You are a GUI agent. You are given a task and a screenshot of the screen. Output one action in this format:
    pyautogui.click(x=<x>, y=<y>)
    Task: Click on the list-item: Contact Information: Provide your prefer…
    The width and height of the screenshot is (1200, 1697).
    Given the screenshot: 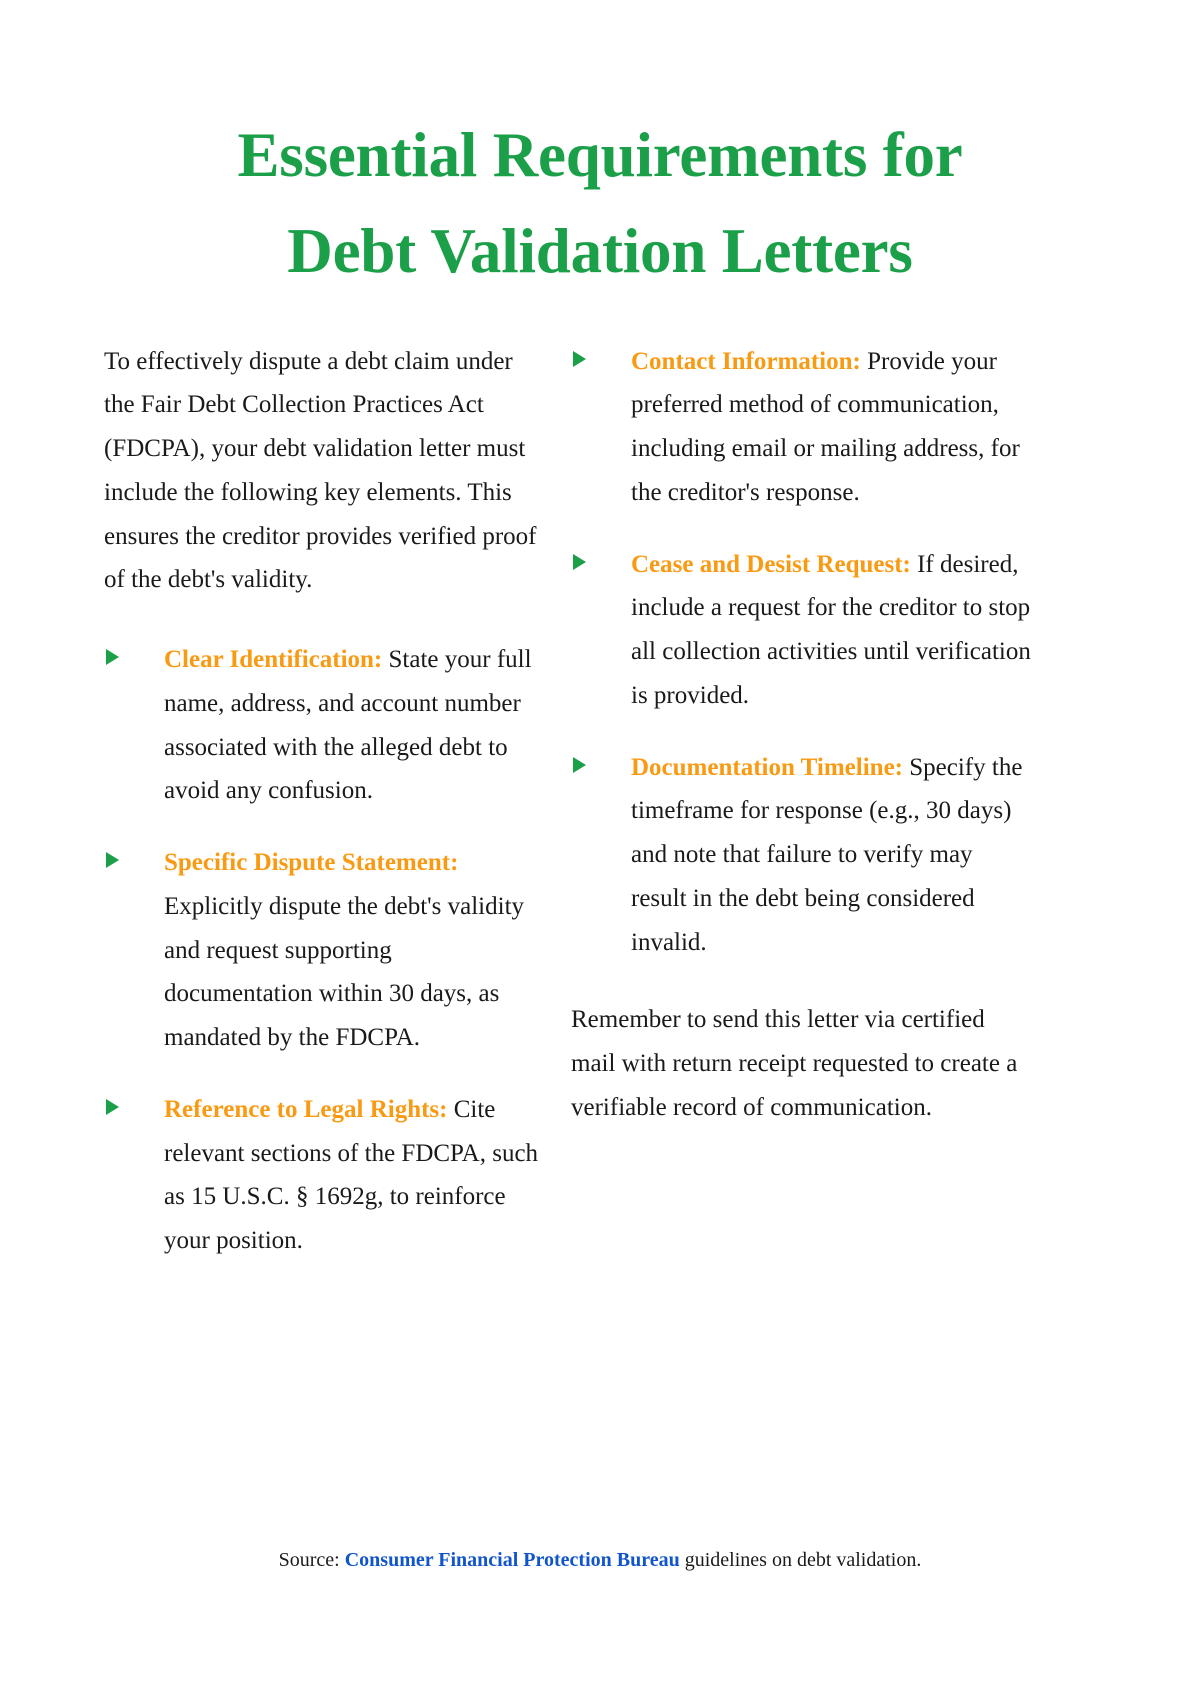 What is the action you would take?
    pyautogui.click(x=801, y=427)
    